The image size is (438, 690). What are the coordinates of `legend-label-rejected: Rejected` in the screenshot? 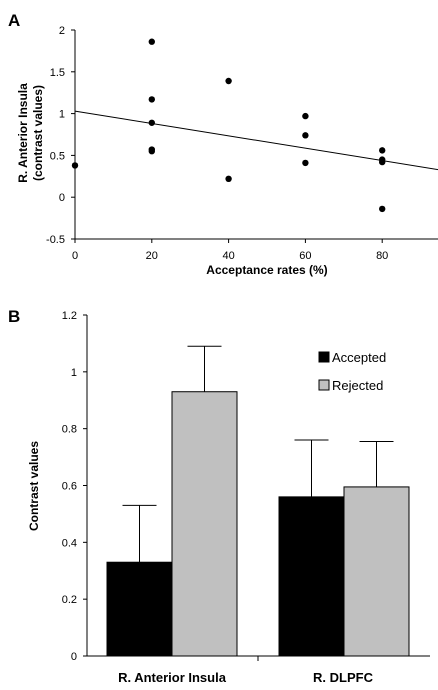 It's located at (357, 385).